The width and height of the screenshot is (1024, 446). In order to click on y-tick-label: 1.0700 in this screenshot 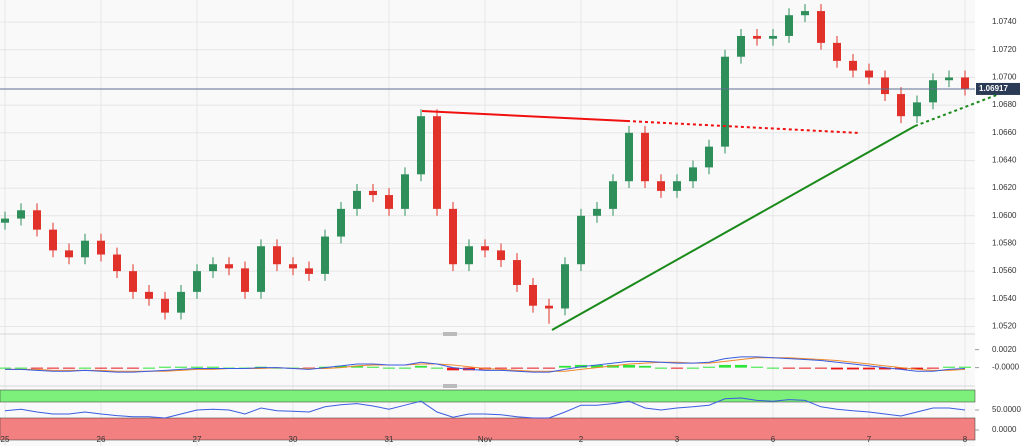, I will do `click(1004, 77)`.